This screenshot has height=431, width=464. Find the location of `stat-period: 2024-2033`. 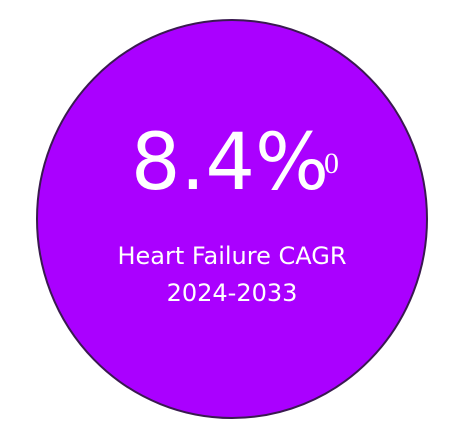

stat-period: 2024-2033 is located at coordinates (232, 293).